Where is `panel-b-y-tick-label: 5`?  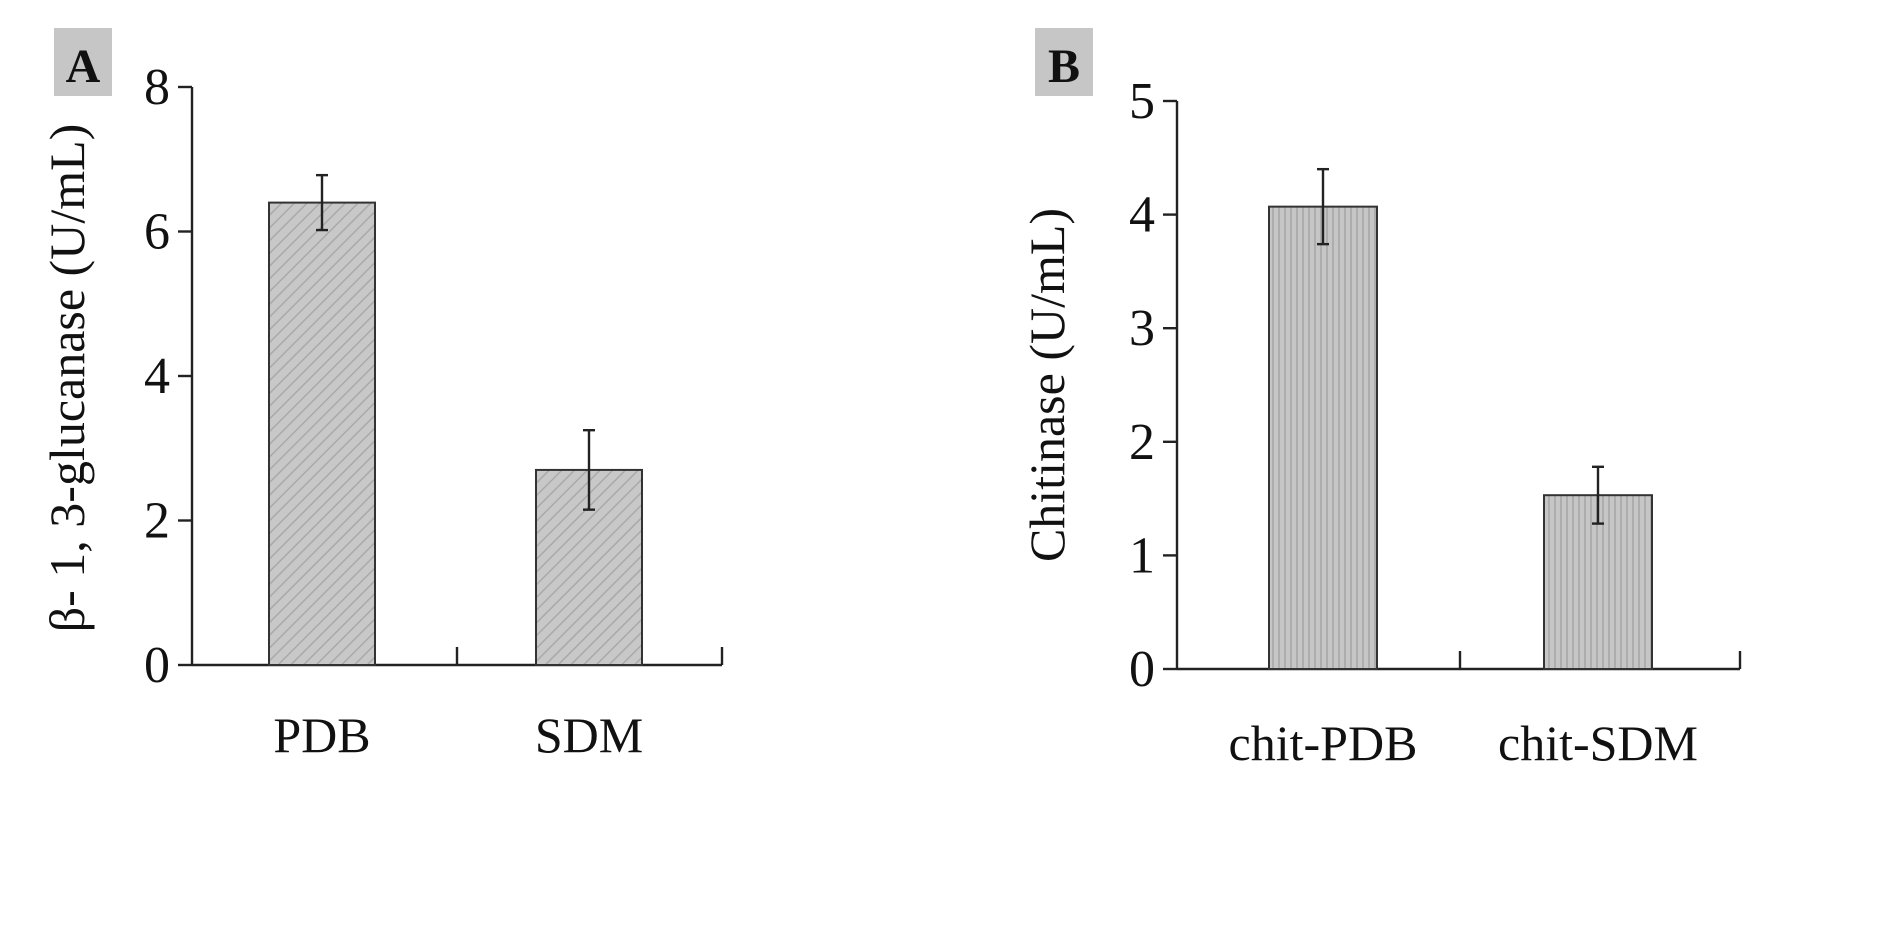 panel-b-y-tick-label: 5 is located at coordinates (1142, 101).